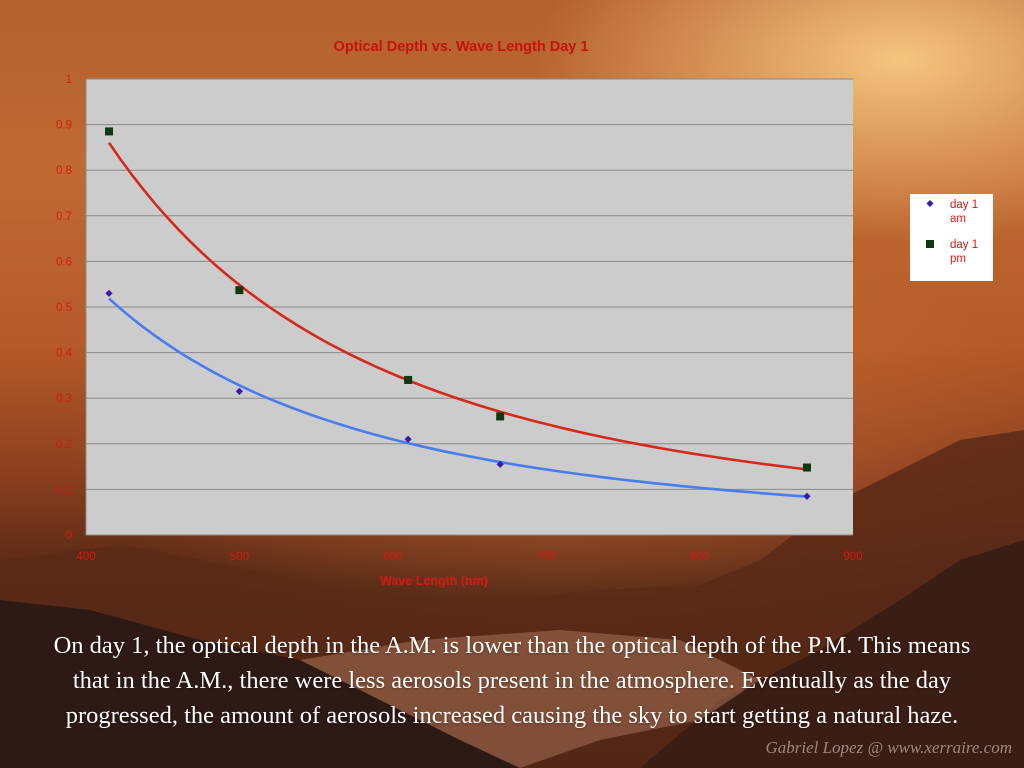 The height and width of the screenshot is (768, 1024). I want to click on legend-box, so click(951, 237).